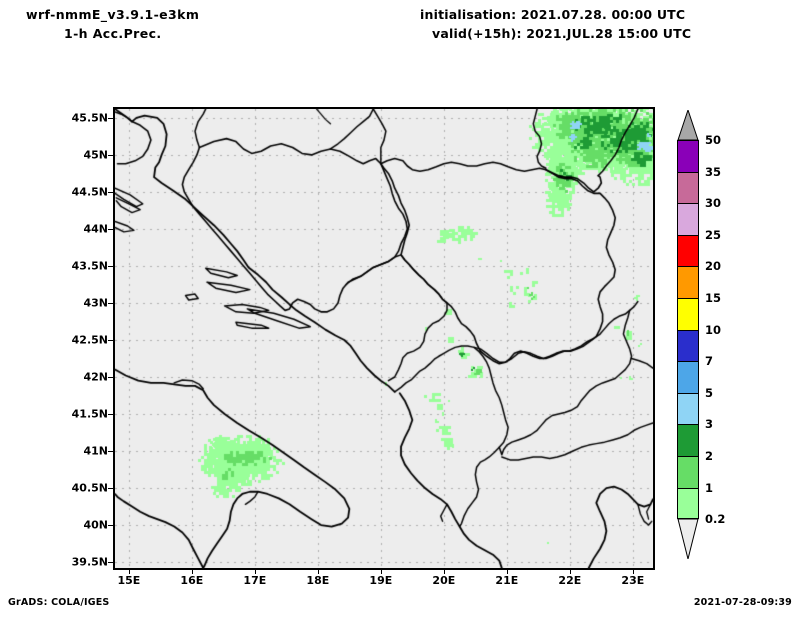 This screenshot has width=800, height=618. Describe the element at coordinates (192, 580) in the screenshot. I see `lon-tick-label: 16E` at that location.